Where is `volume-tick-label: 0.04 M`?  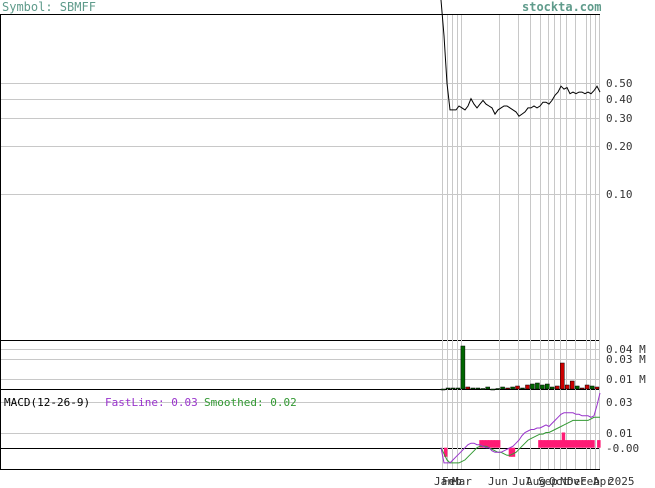 volume-tick-label: 0.04 M is located at coordinates (626, 349).